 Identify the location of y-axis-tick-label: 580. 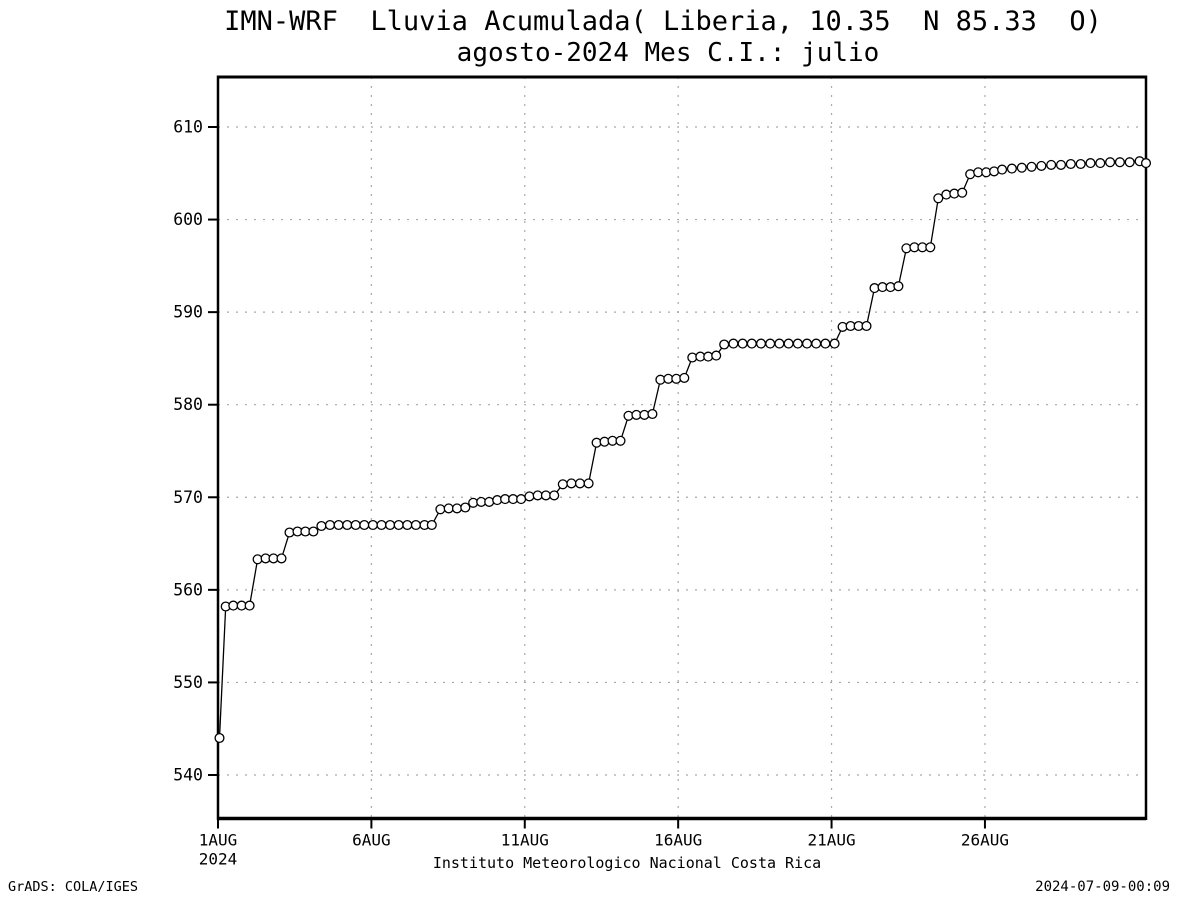
(188, 404).